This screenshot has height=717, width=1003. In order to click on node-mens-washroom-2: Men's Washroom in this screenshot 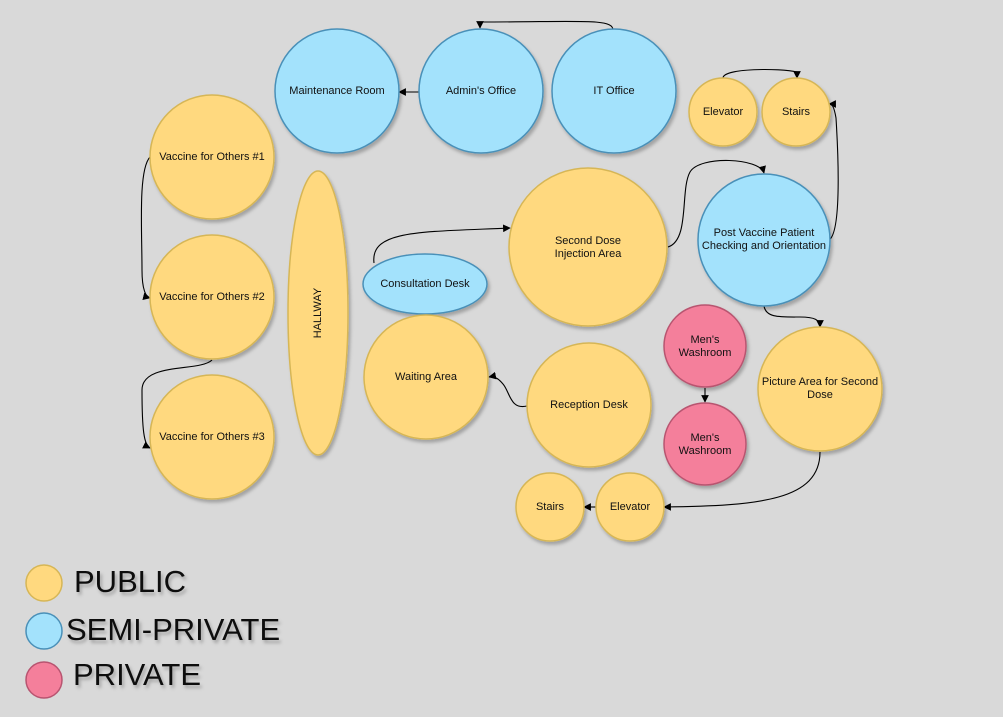, I will do `click(705, 444)`.